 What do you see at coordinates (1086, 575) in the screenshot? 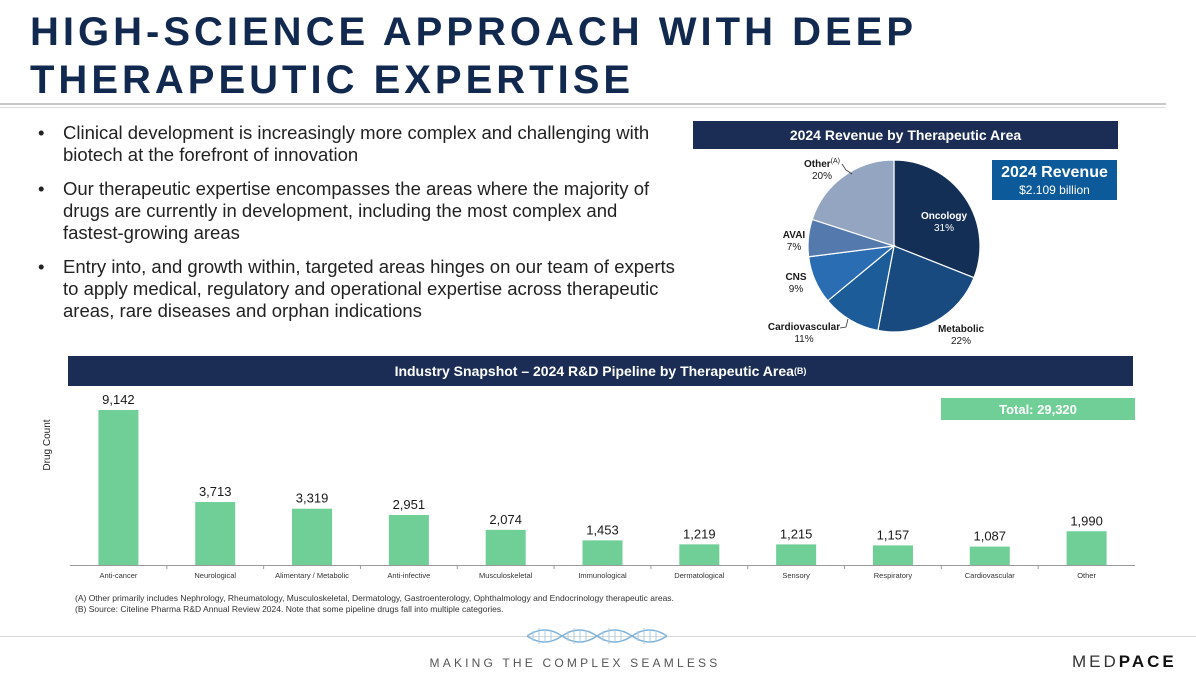
I see `x-tick-label: Other` at bounding box center [1086, 575].